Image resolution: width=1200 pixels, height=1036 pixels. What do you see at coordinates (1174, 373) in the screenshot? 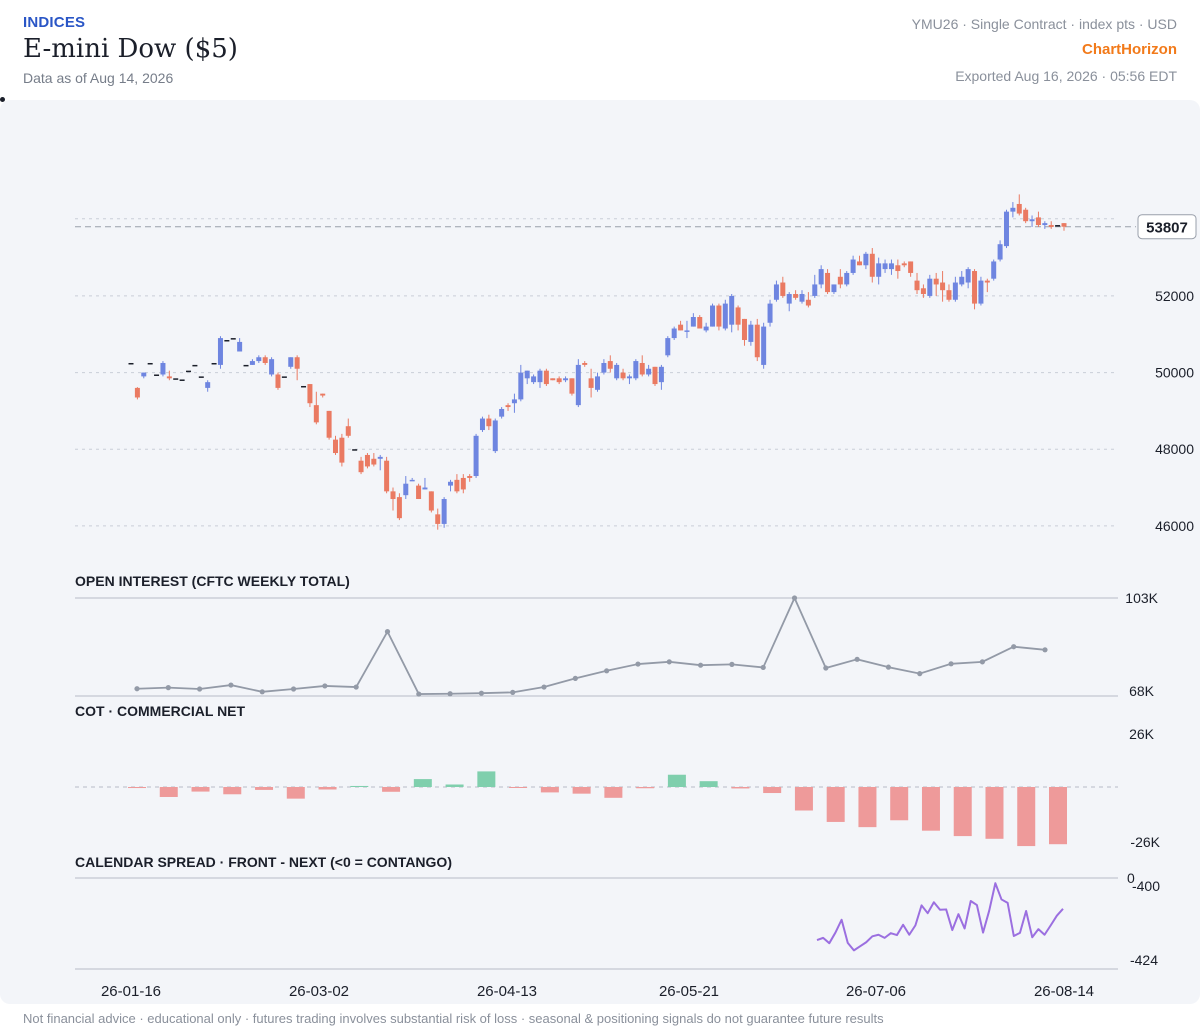
I see `price-tick-label: 50000` at bounding box center [1174, 373].